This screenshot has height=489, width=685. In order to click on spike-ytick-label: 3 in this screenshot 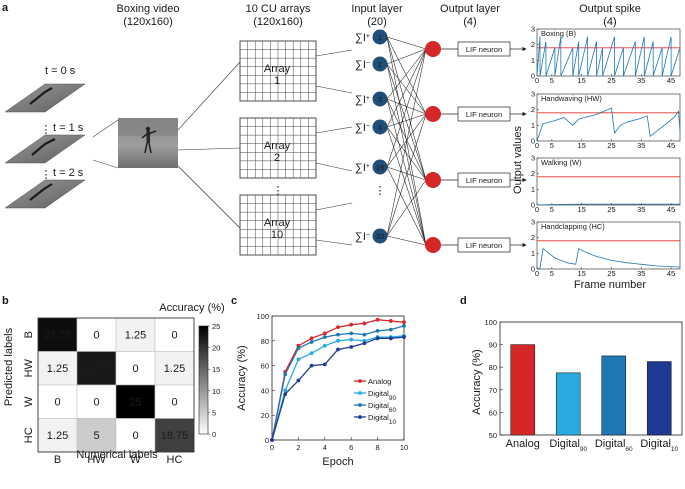, I will do `click(533, 222)`.